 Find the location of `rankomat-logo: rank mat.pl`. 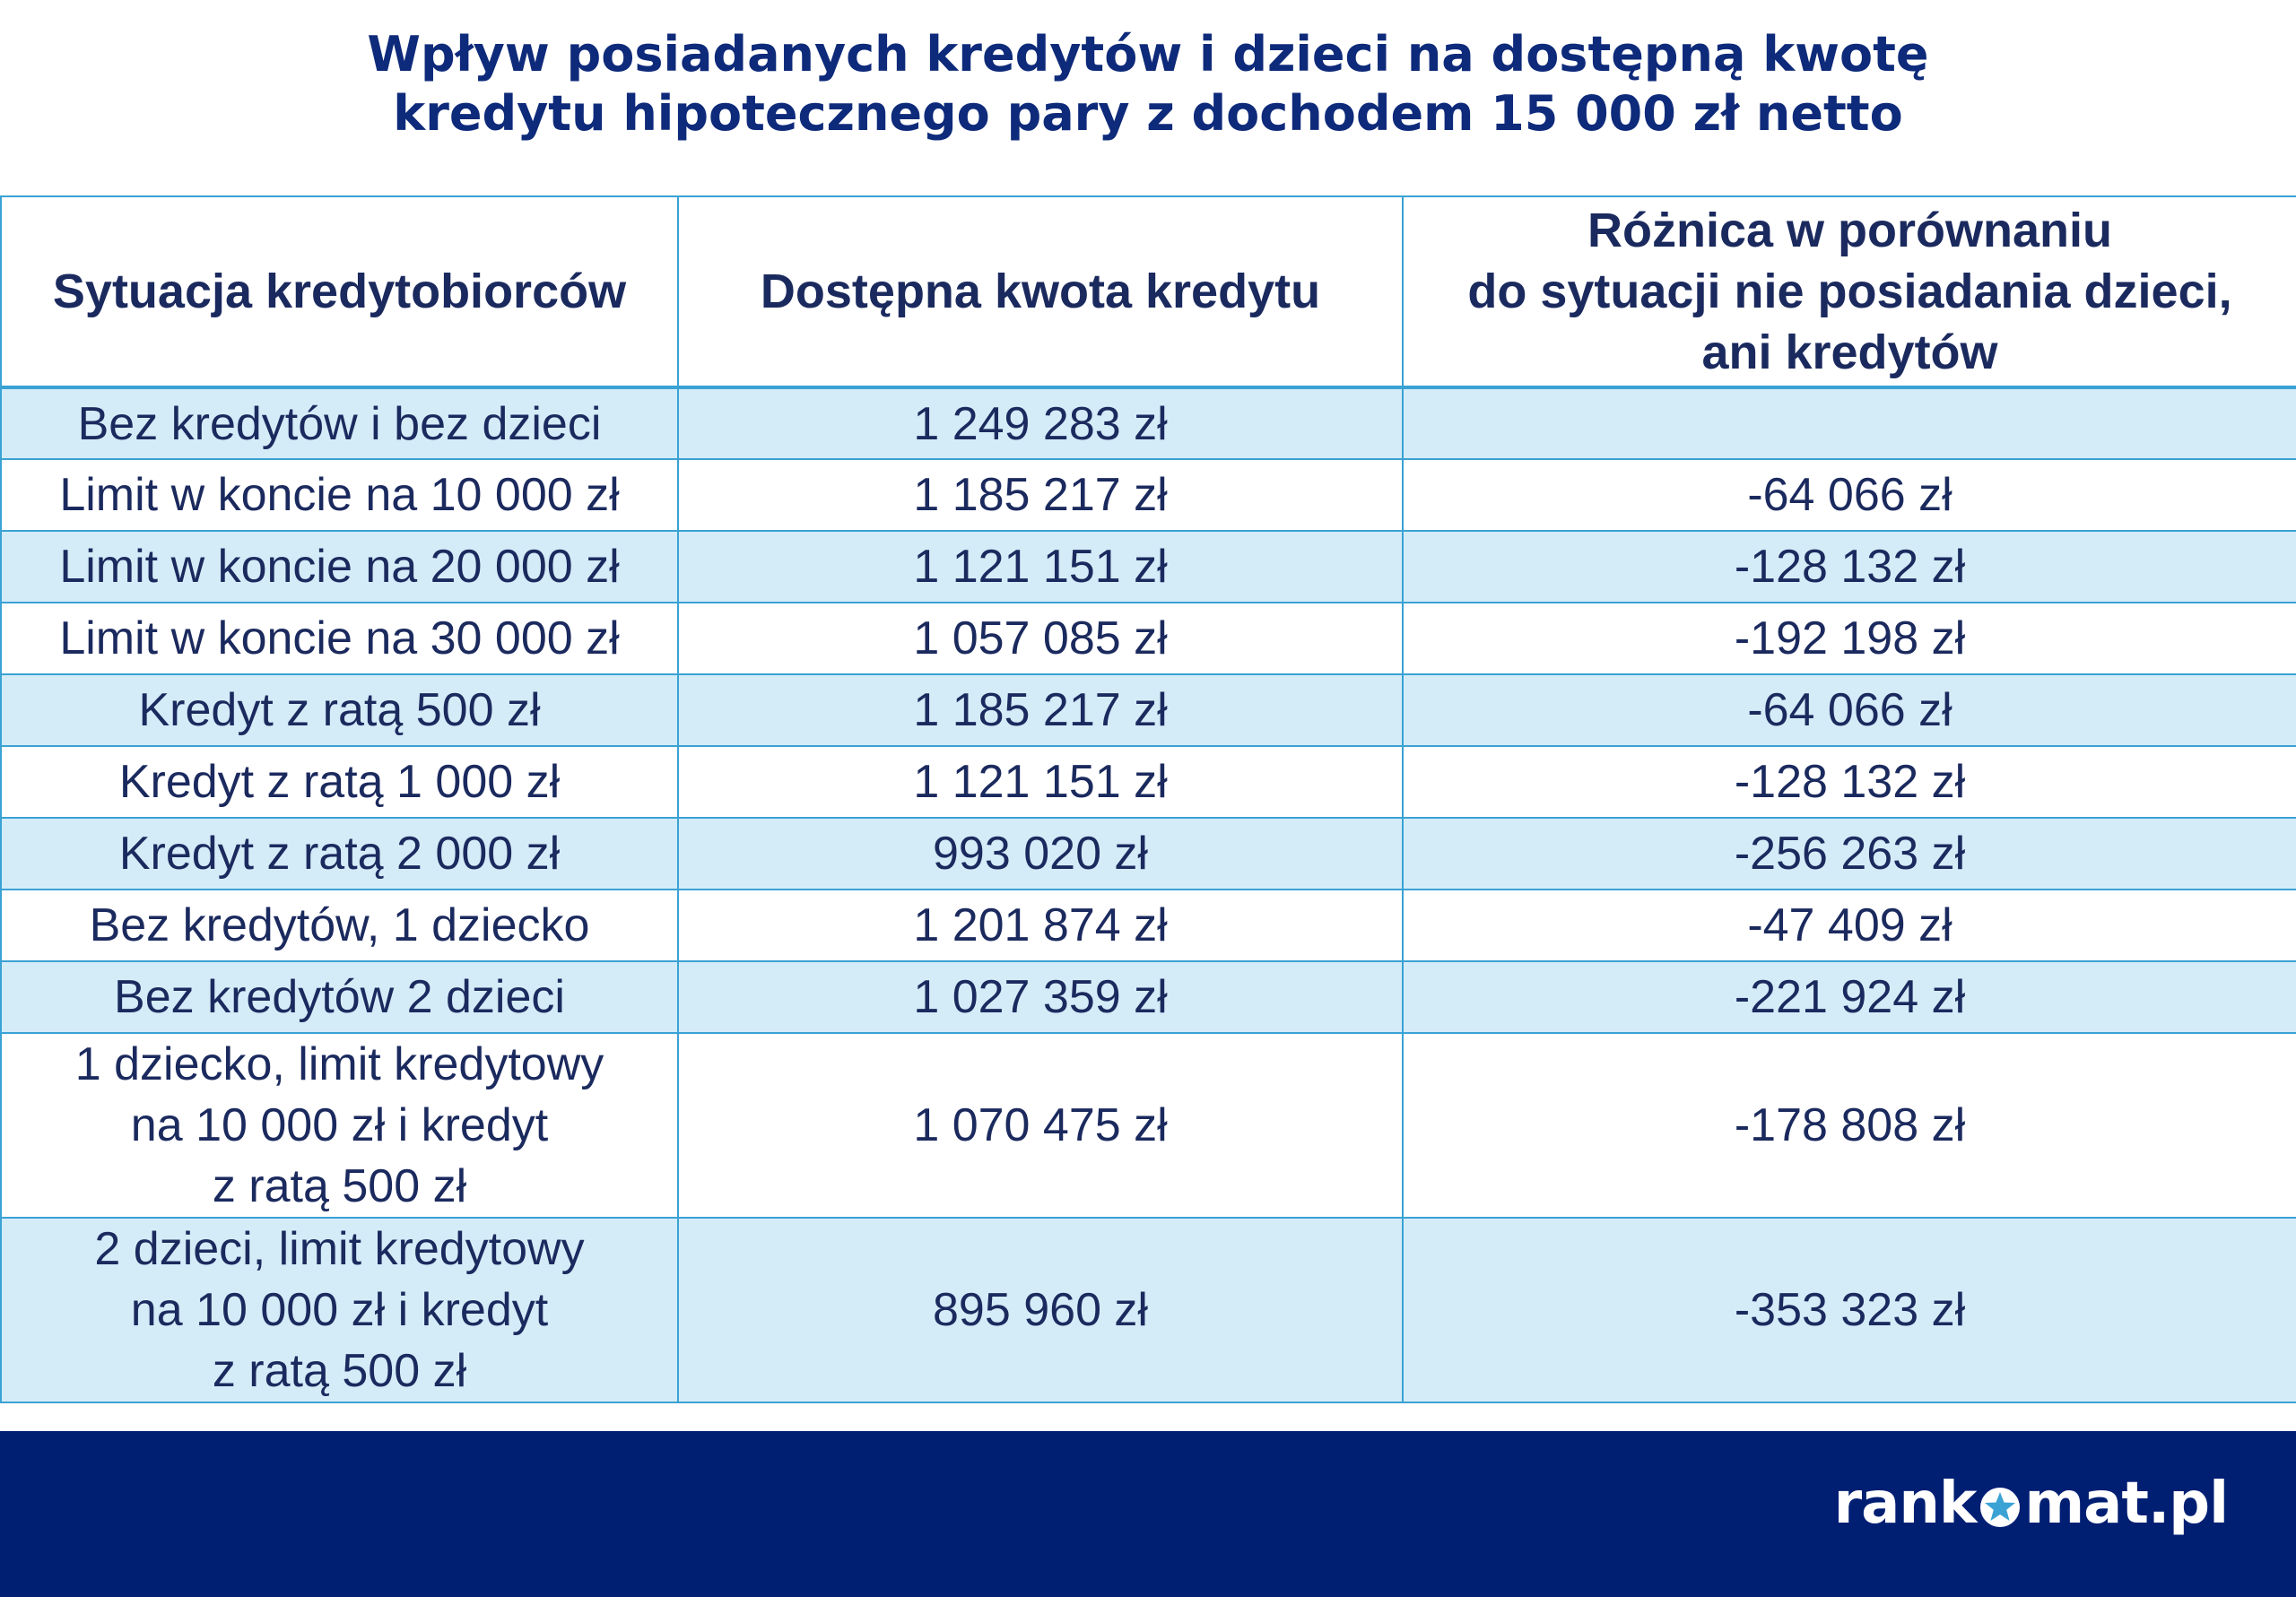

rankomat-logo: rank mat.pl is located at coordinates (2031, 1504).